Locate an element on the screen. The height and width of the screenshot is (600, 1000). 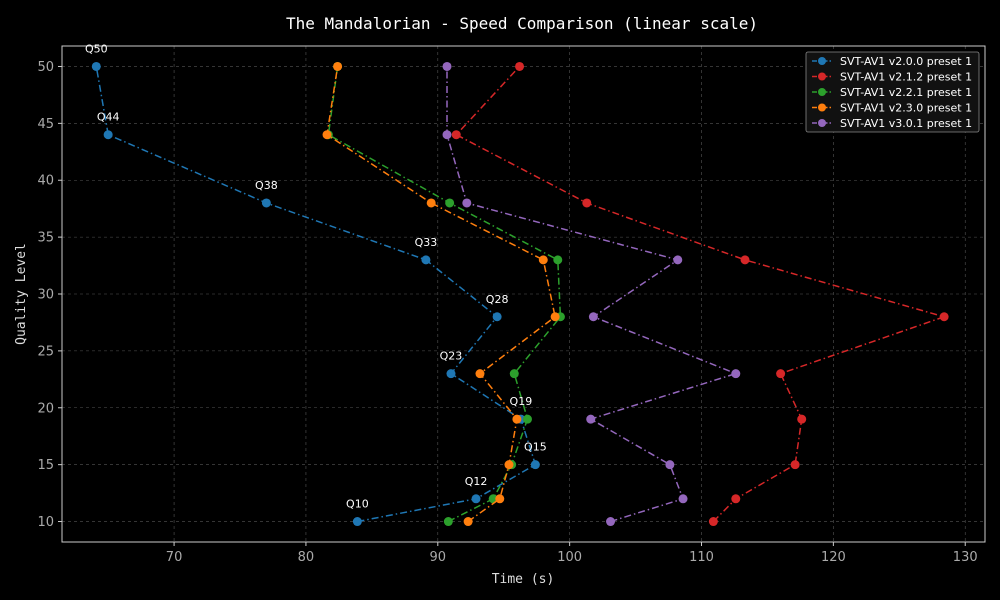
legend-label: SVT-AV1 v2.0.0 preset 1 is located at coordinates (906, 61).